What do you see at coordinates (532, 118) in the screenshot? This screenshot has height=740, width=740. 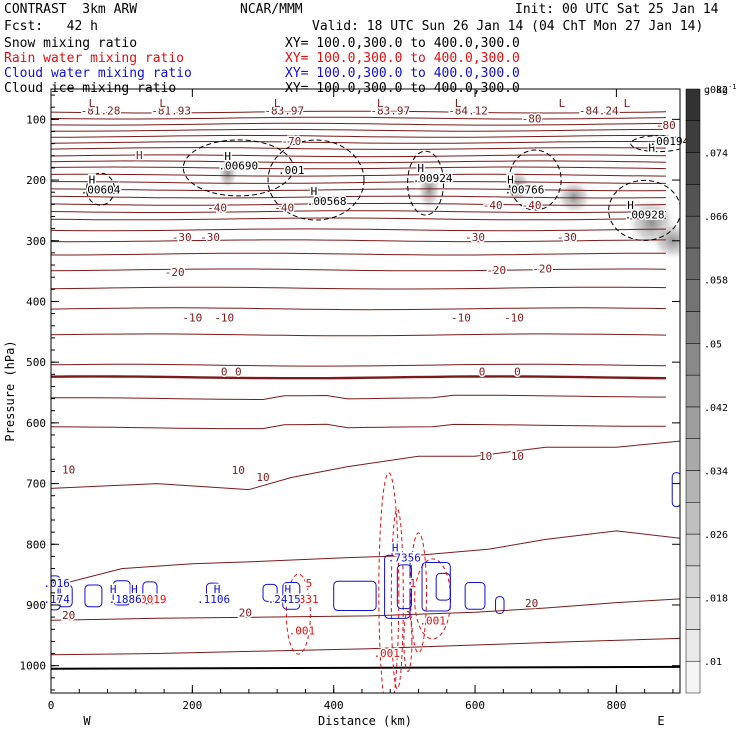 I see `temperature-contour-label: -80` at bounding box center [532, 118].